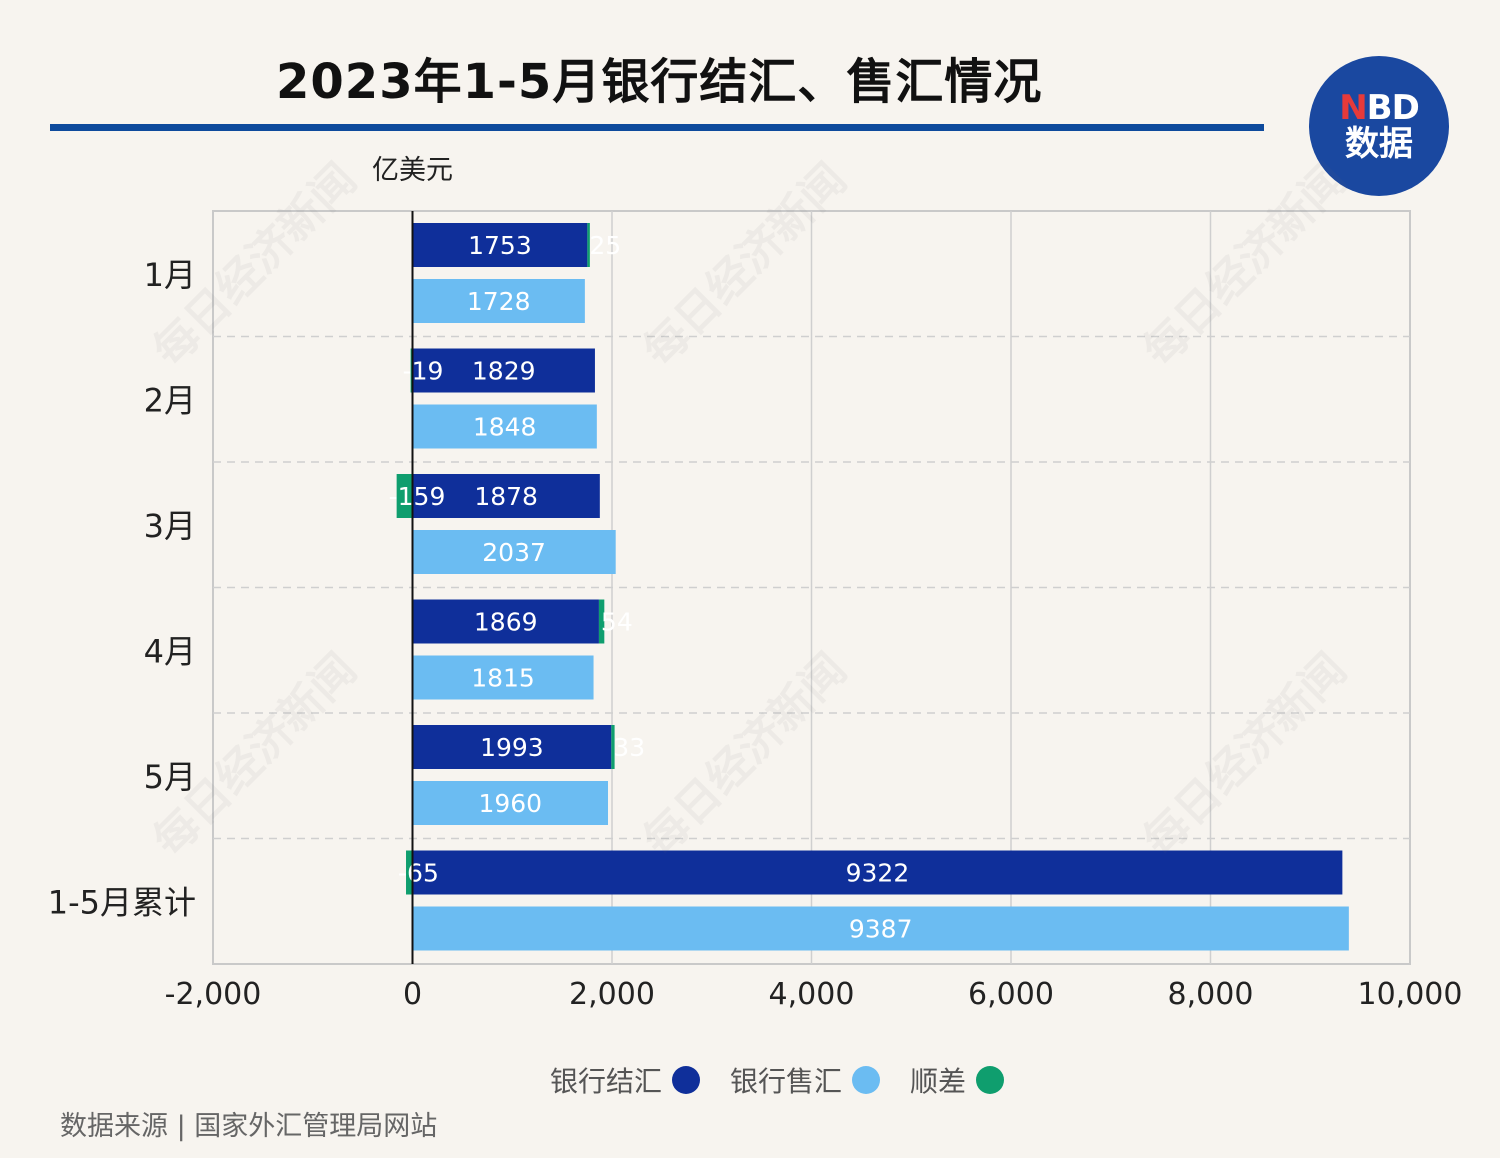  What do you see at coordinates (1011, 994) in the screenshot?
I see `x-tick-label: 6,000` at bounding box center [1011, 994].